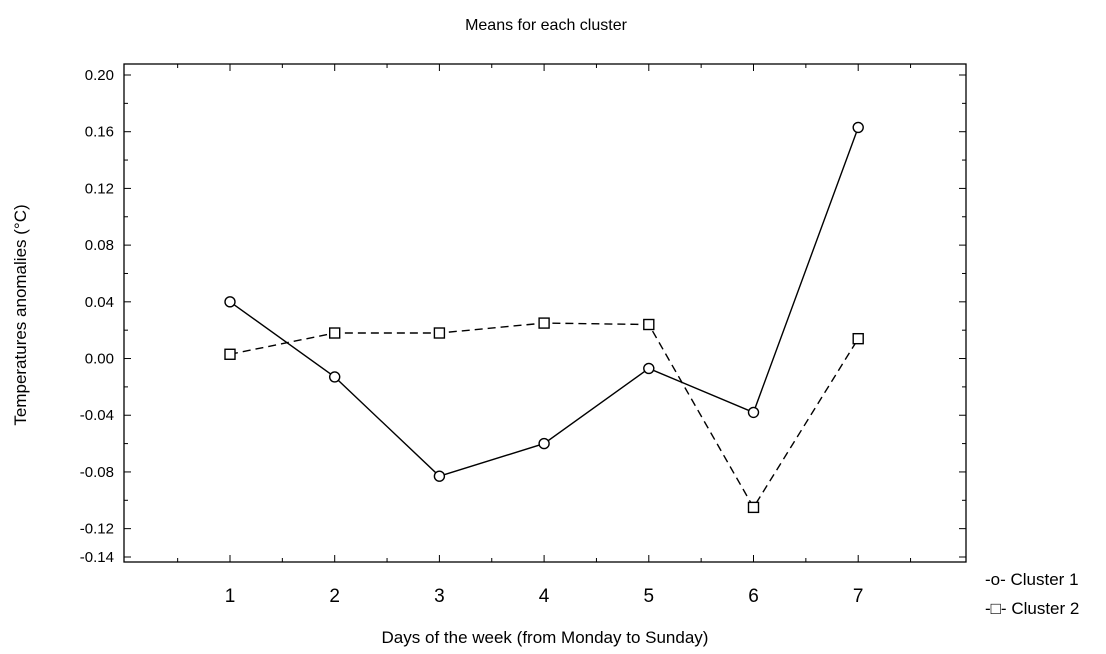  Describe the element at coordinates (20, 314) in the screenshot. I see `y-axis-label: Temperatures anomalies (°C)` at that location.